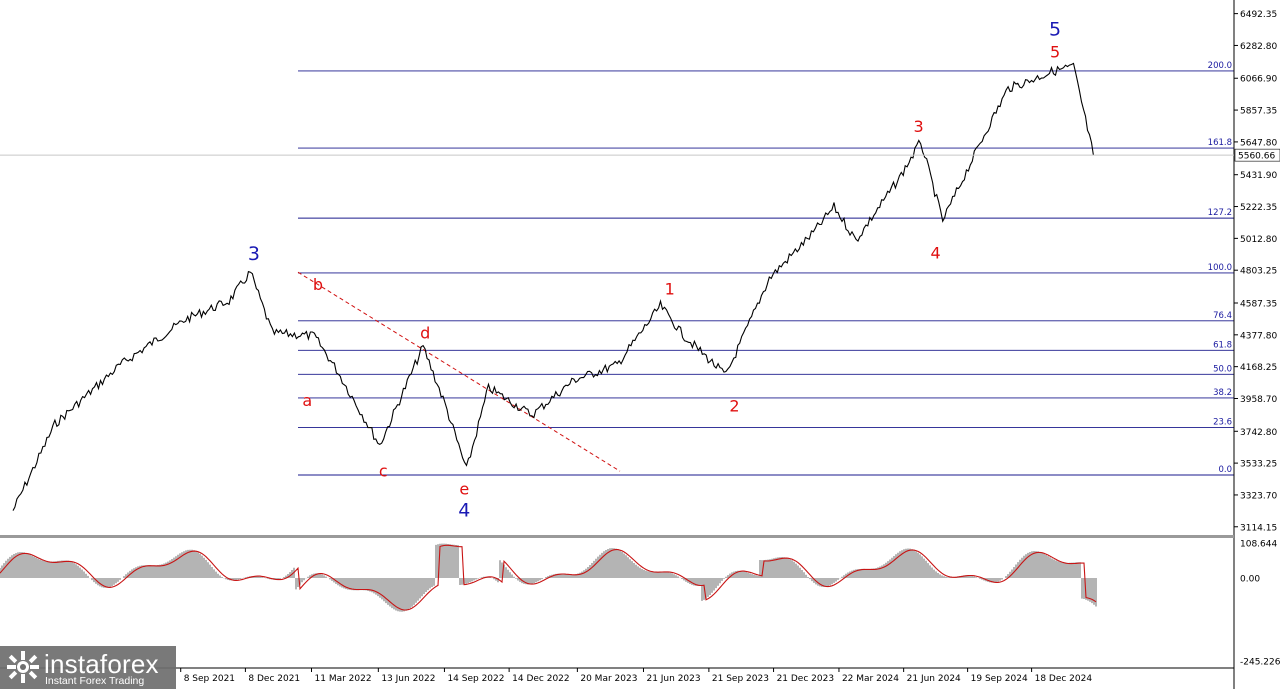 The height and width of the screenshot is (693, 1280). I want to click on time-tick-label: 11 Mar 2022, so click(343, 679).